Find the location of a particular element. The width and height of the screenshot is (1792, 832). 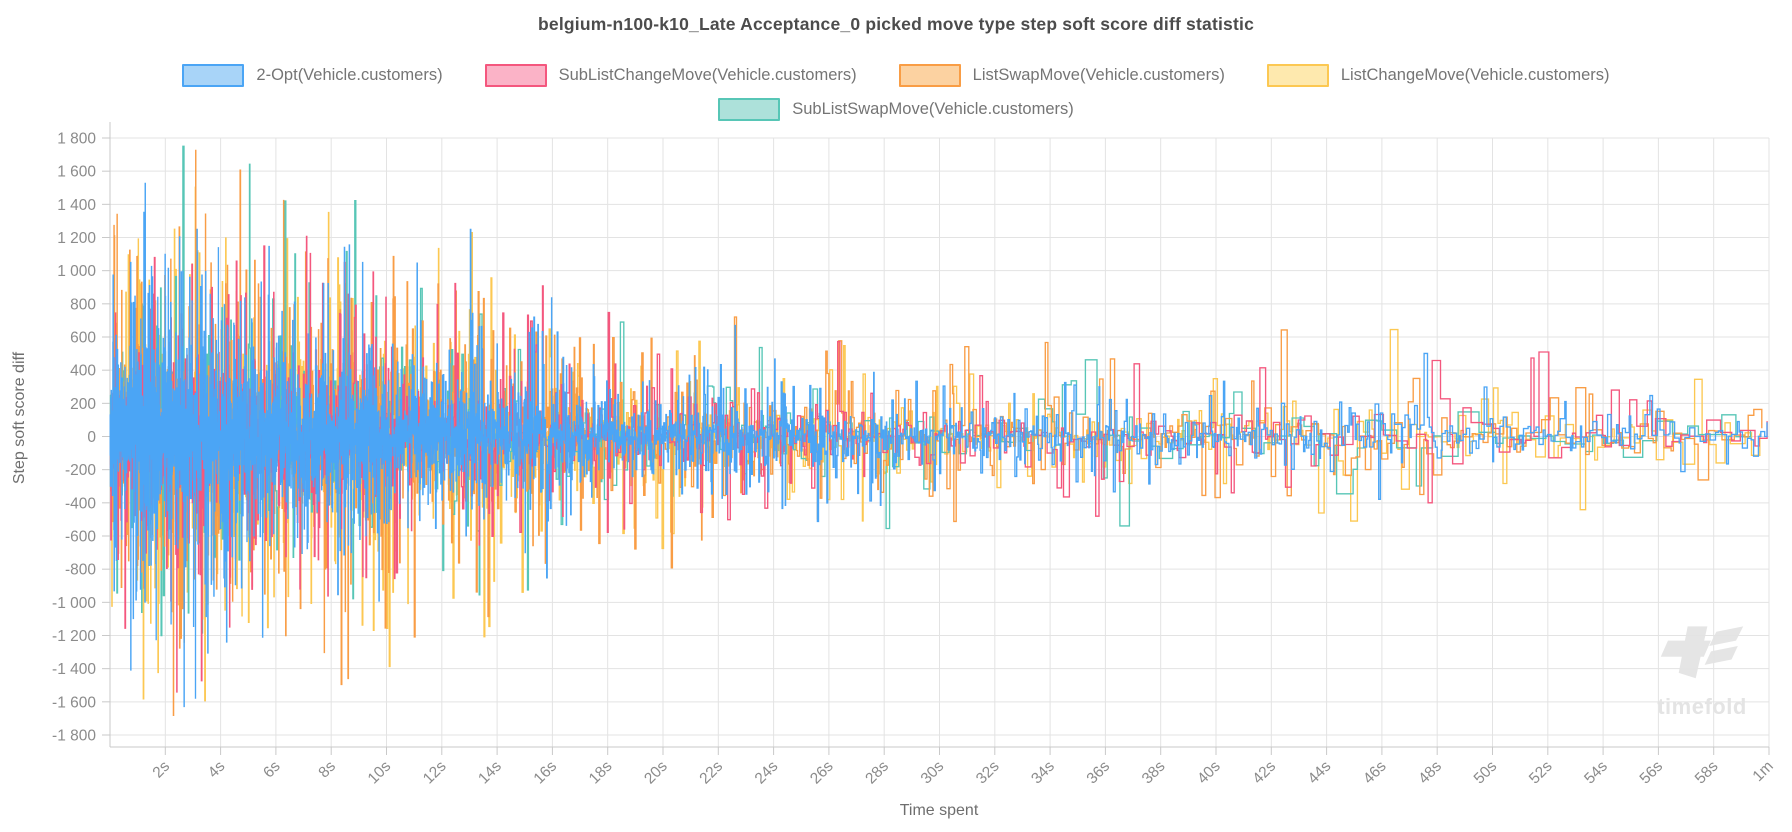

y-tick-label: 1 000 is located at coordinates (76, 271).